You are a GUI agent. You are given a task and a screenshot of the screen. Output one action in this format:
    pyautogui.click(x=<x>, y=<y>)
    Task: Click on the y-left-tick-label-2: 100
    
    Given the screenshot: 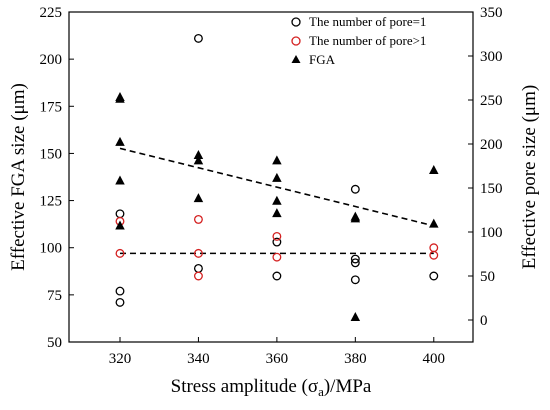 What is the action you would take?
    pyautogui.click(x=51, y=249)
    